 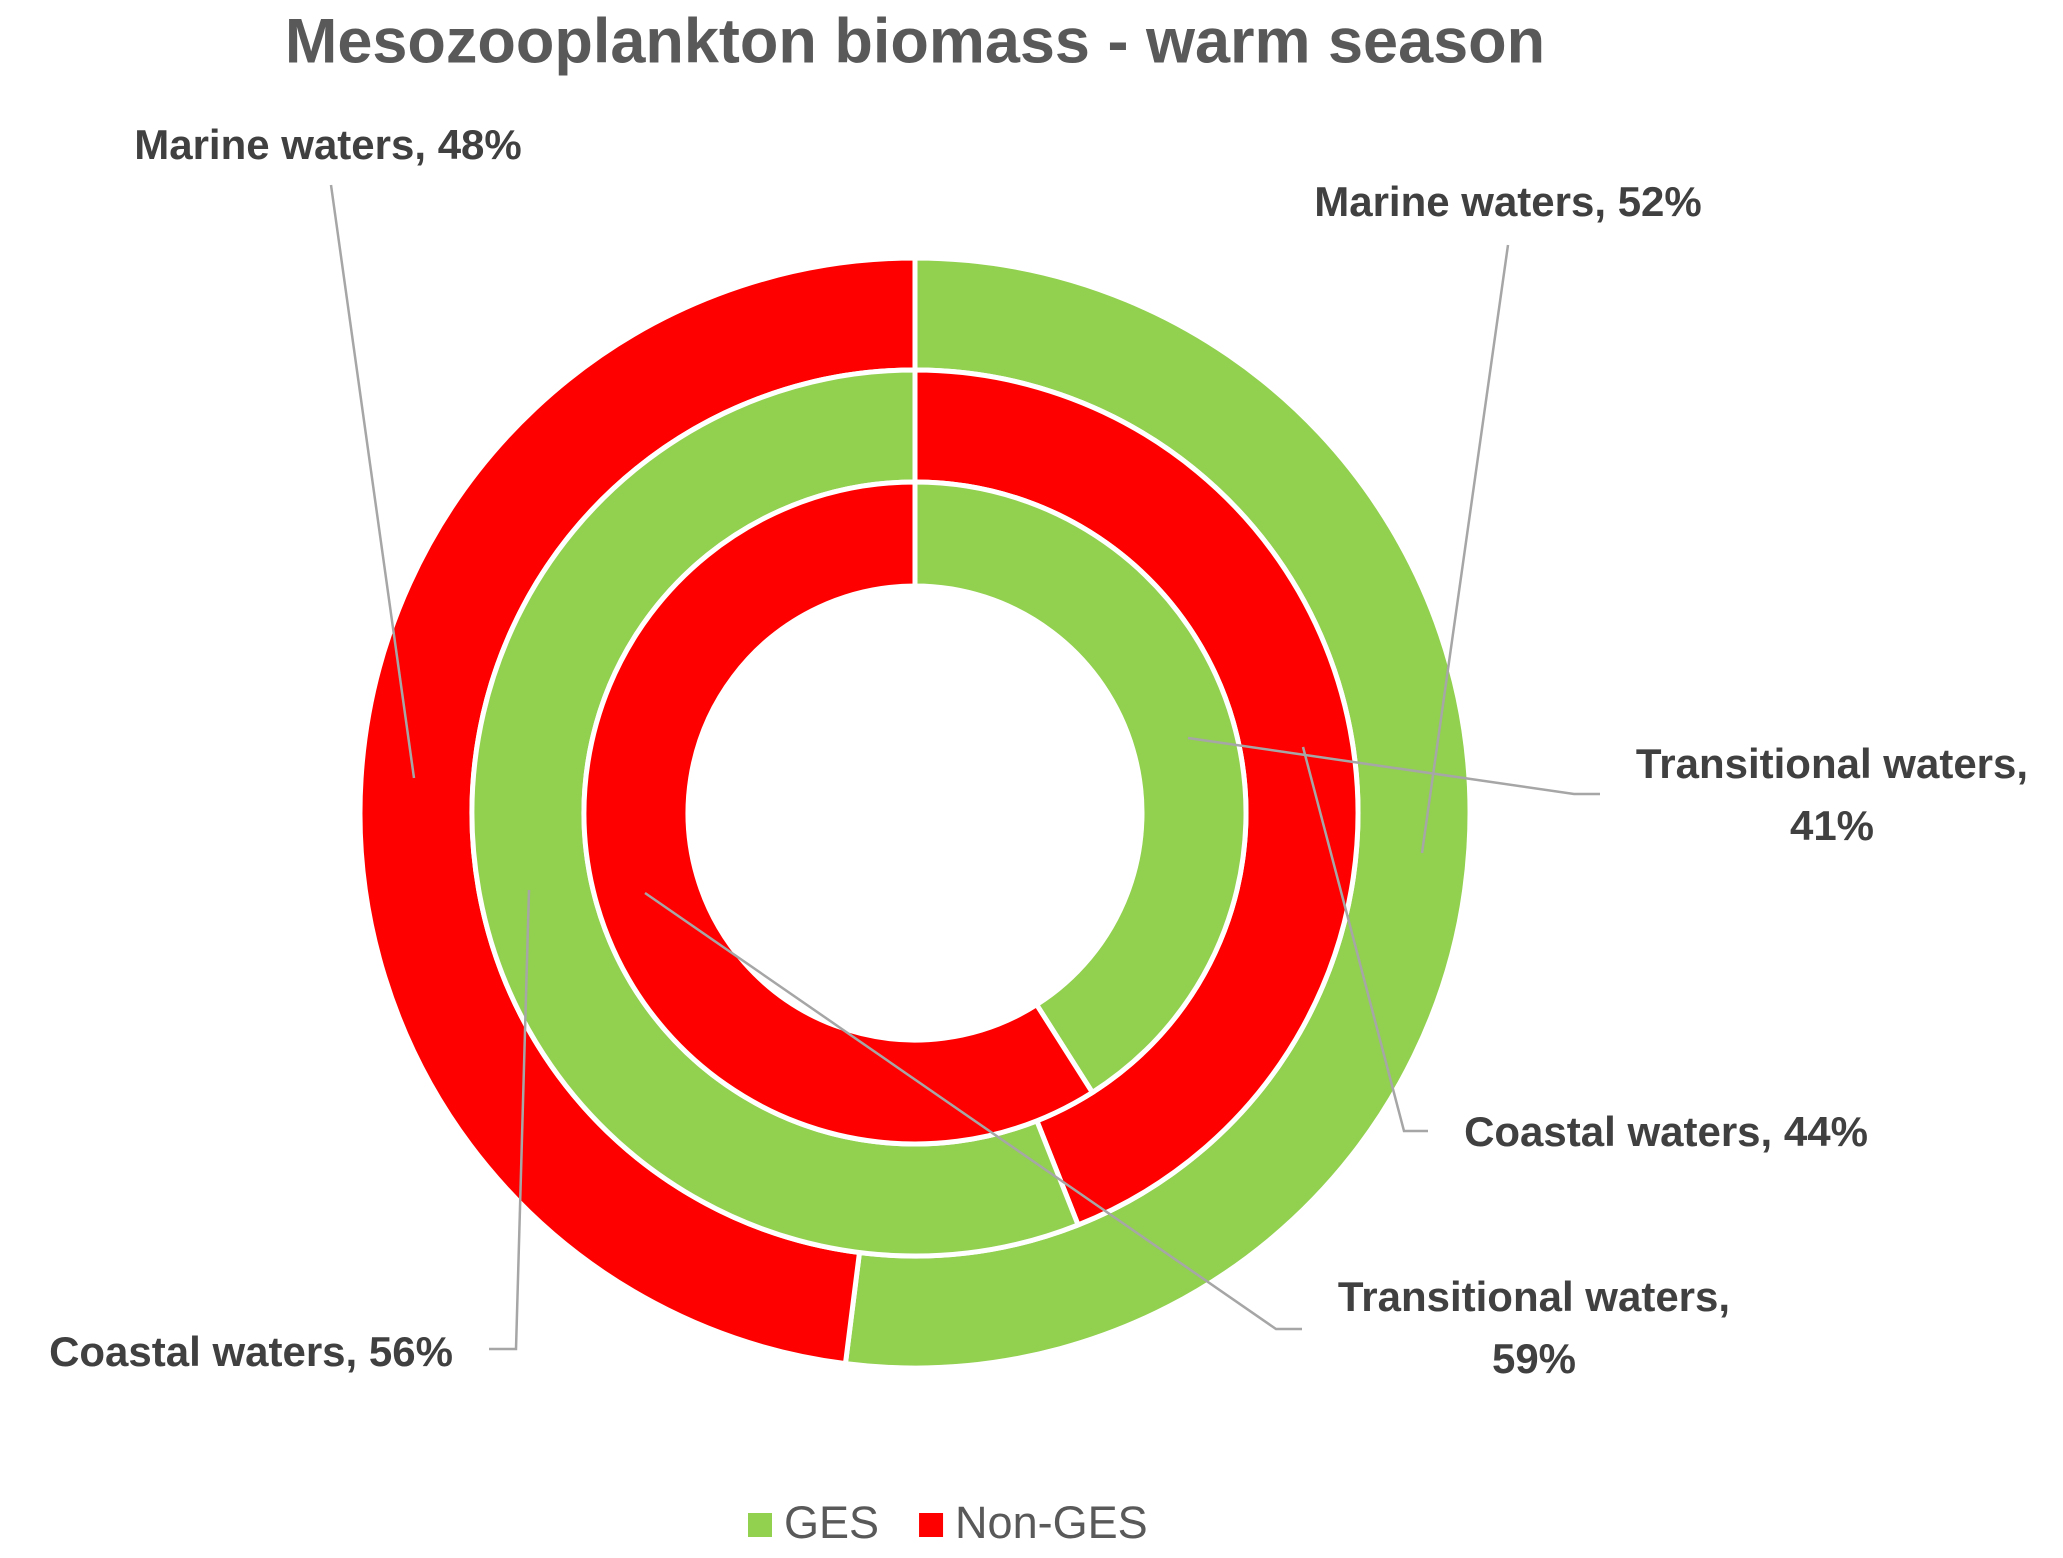 What do you see at coordinates (1508, 201) in the screenshot?
I see `data-label: Marine waters, 52%` at bounding box center [1508, 201].